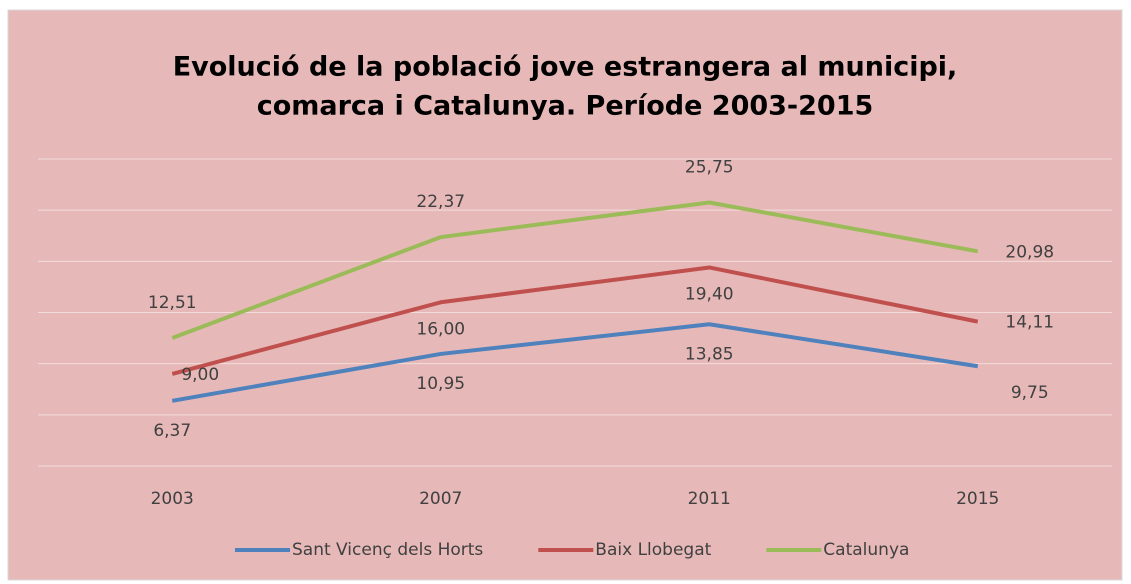  I want to click on data-label: 19,40, so click(709, 294).